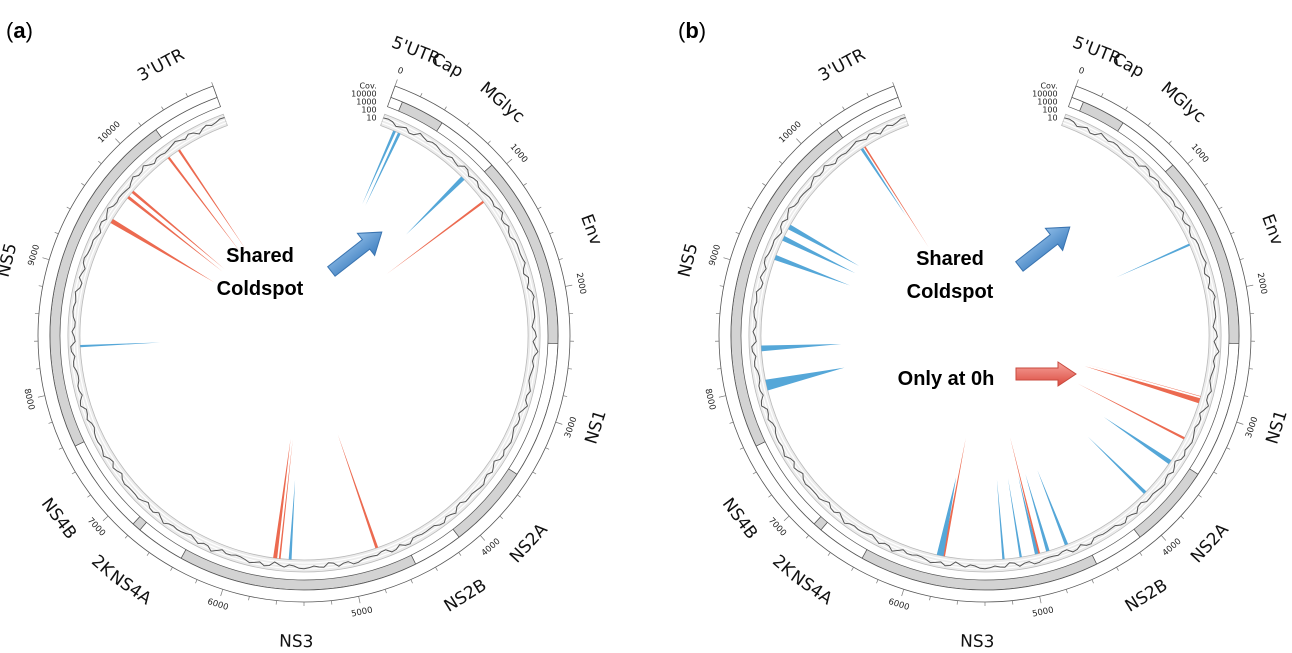 This screenshot has width=1292, height=653. What do you see at coordinates (19, 30) in the screenshot?
I see `panel-letter-a: (a)` at bounding box center [19, 30].